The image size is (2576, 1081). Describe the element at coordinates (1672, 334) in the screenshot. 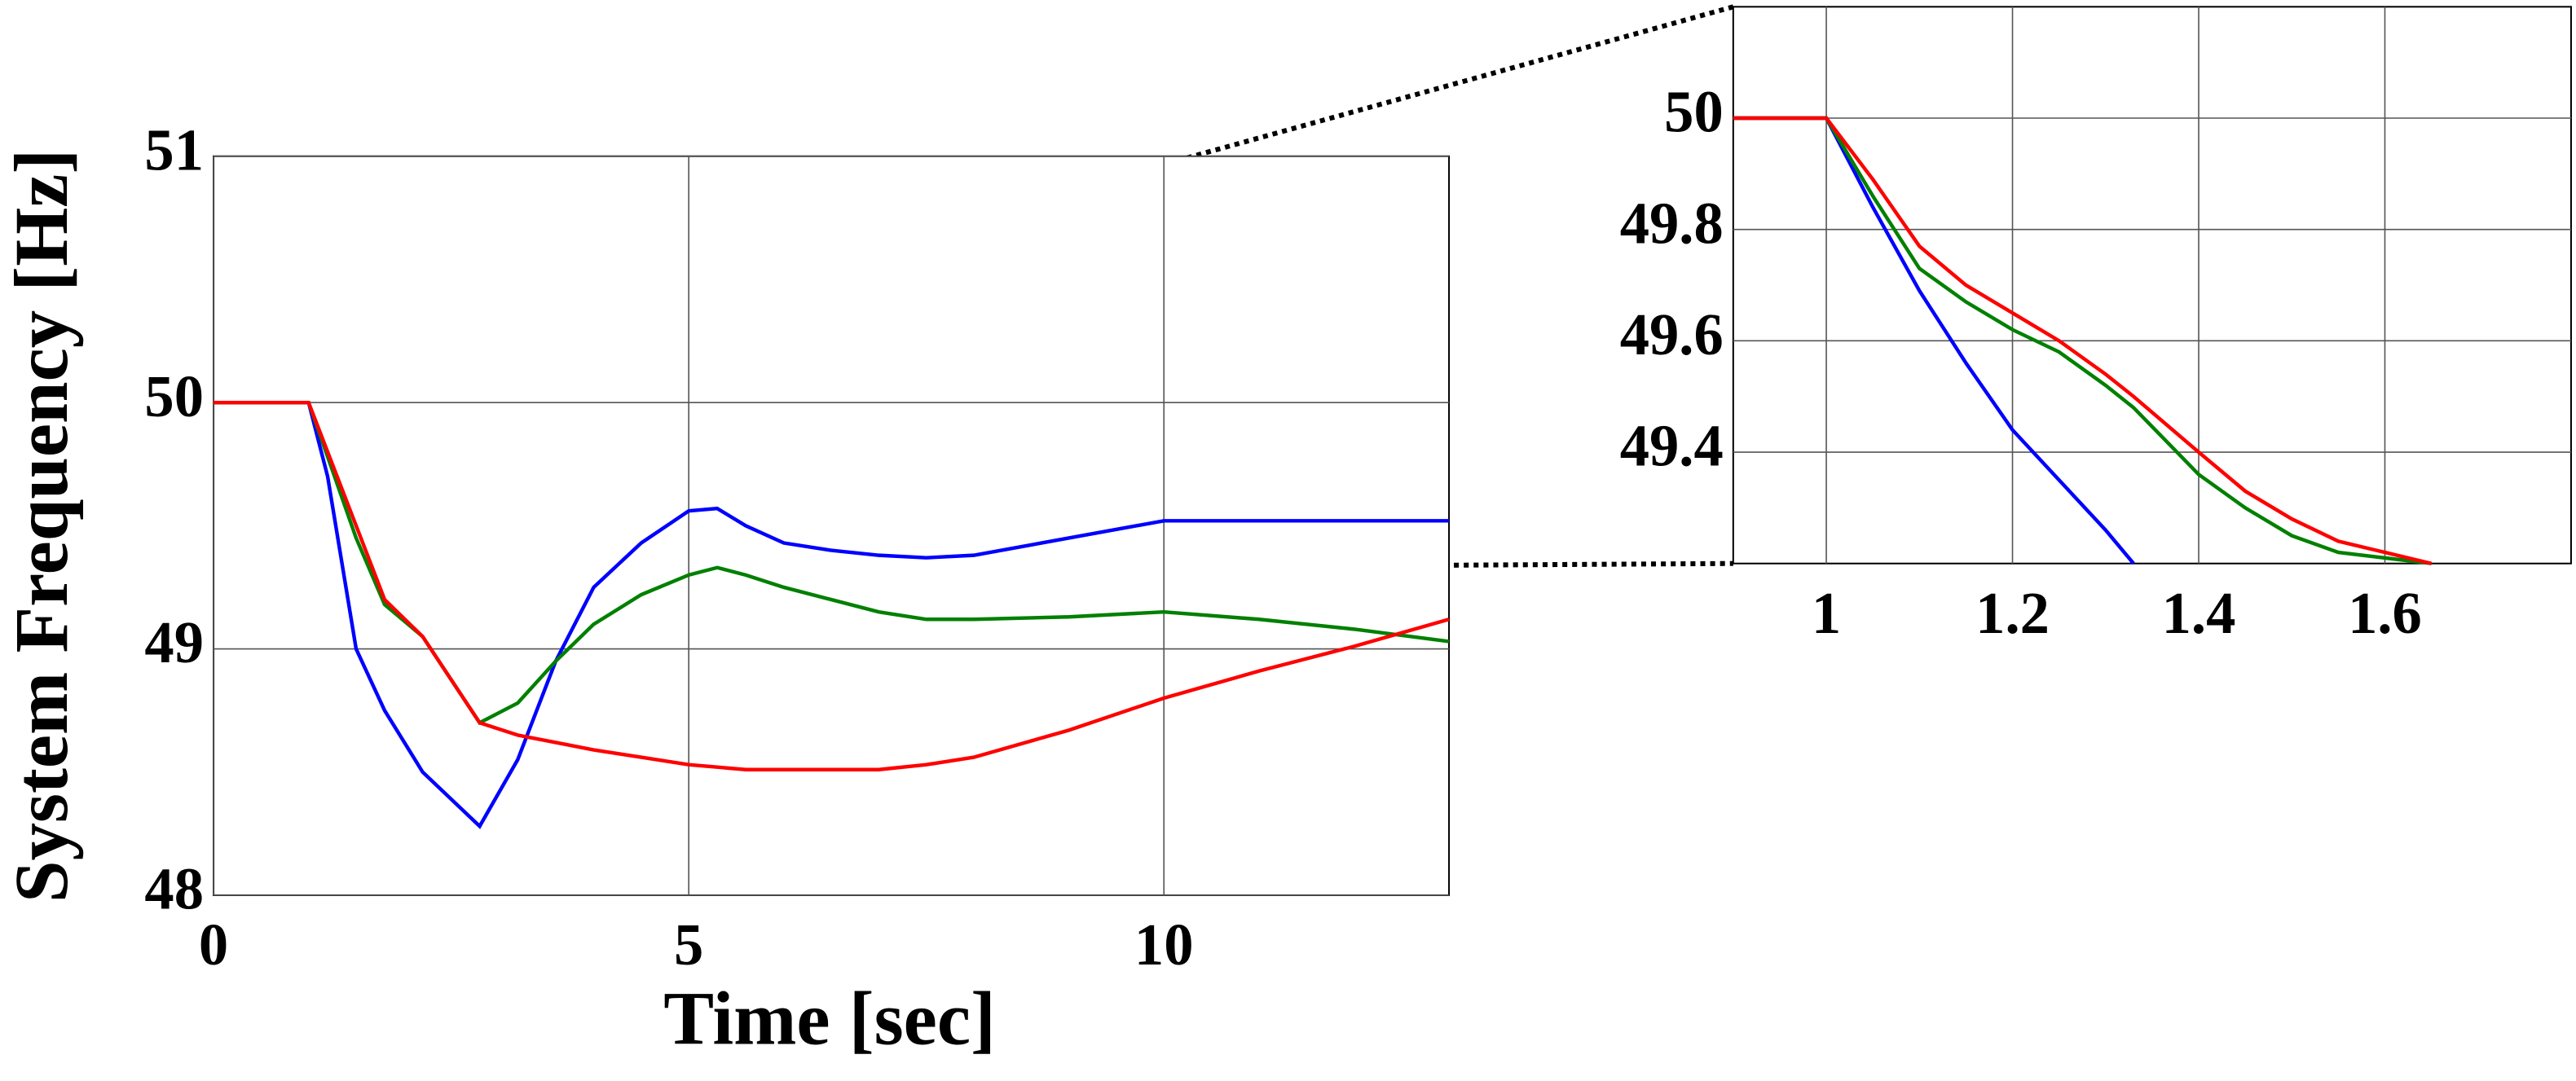

I see `y-tick-label: 49.6` at that location.